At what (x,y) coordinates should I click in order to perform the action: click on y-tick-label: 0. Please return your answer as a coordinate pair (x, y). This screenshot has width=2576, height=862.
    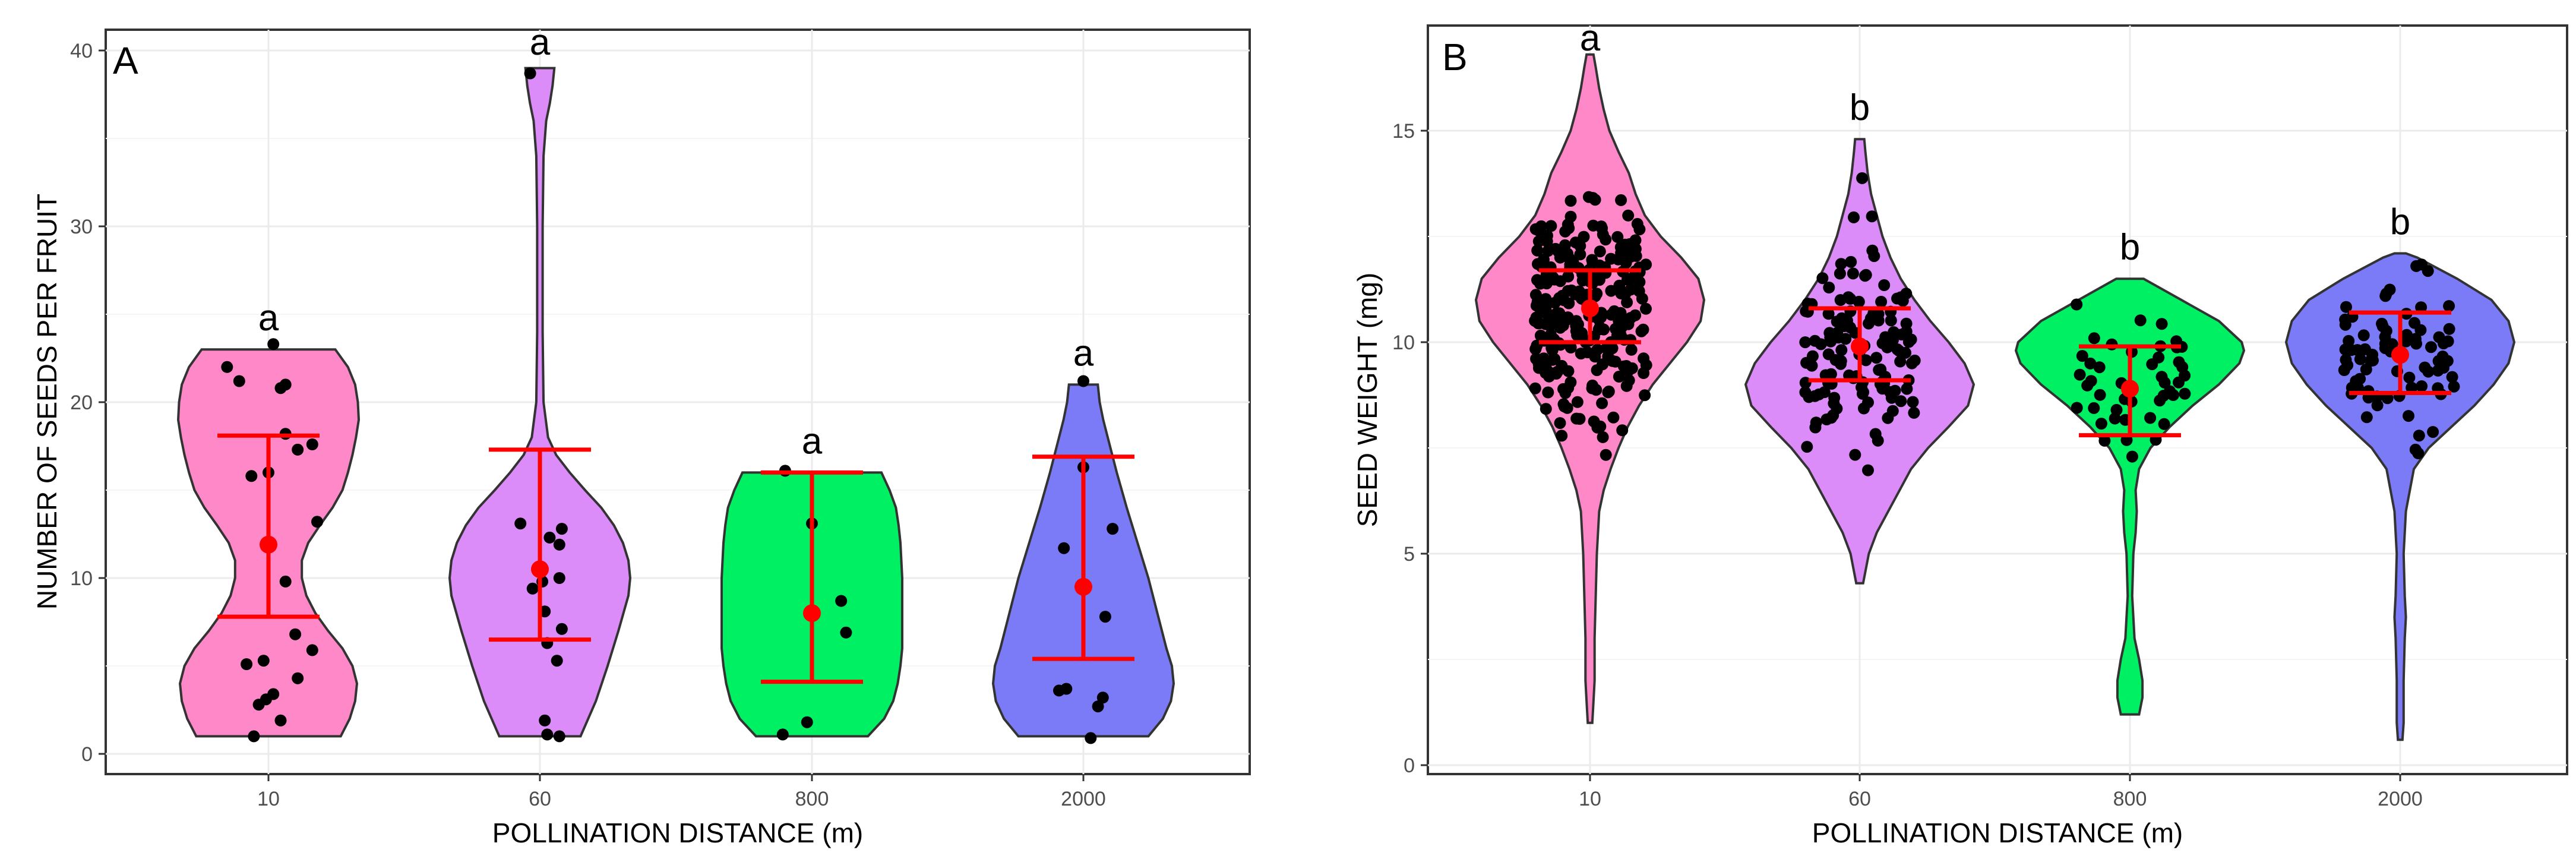
    Looking at the image, I should click on (87, 754).